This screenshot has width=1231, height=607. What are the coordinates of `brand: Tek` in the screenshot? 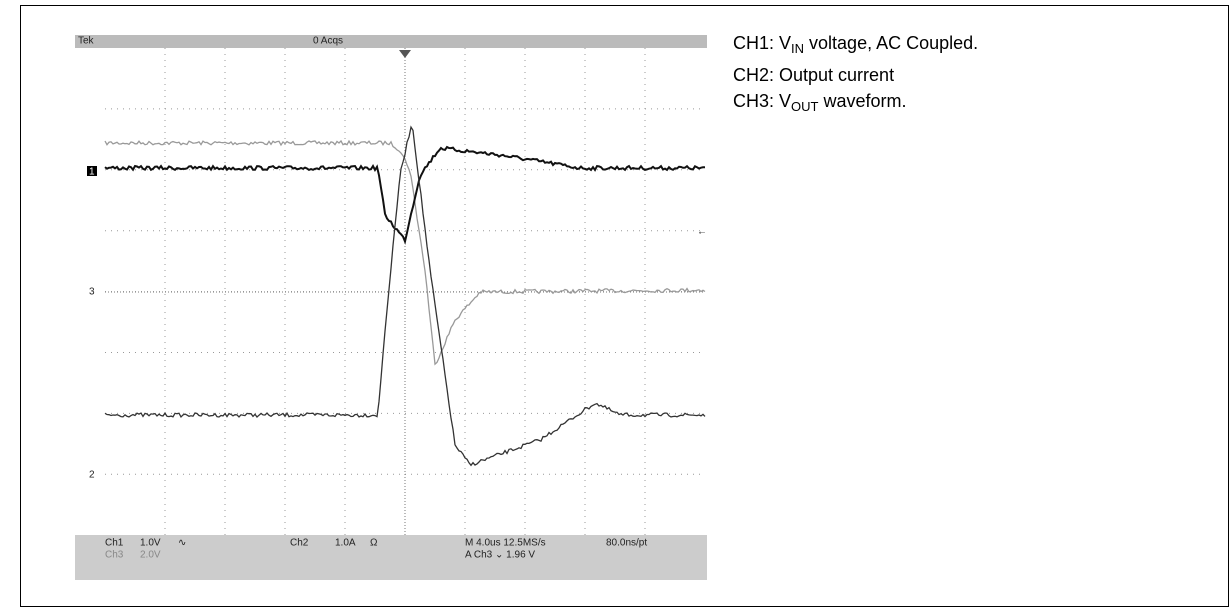 It's located at (86, 41).